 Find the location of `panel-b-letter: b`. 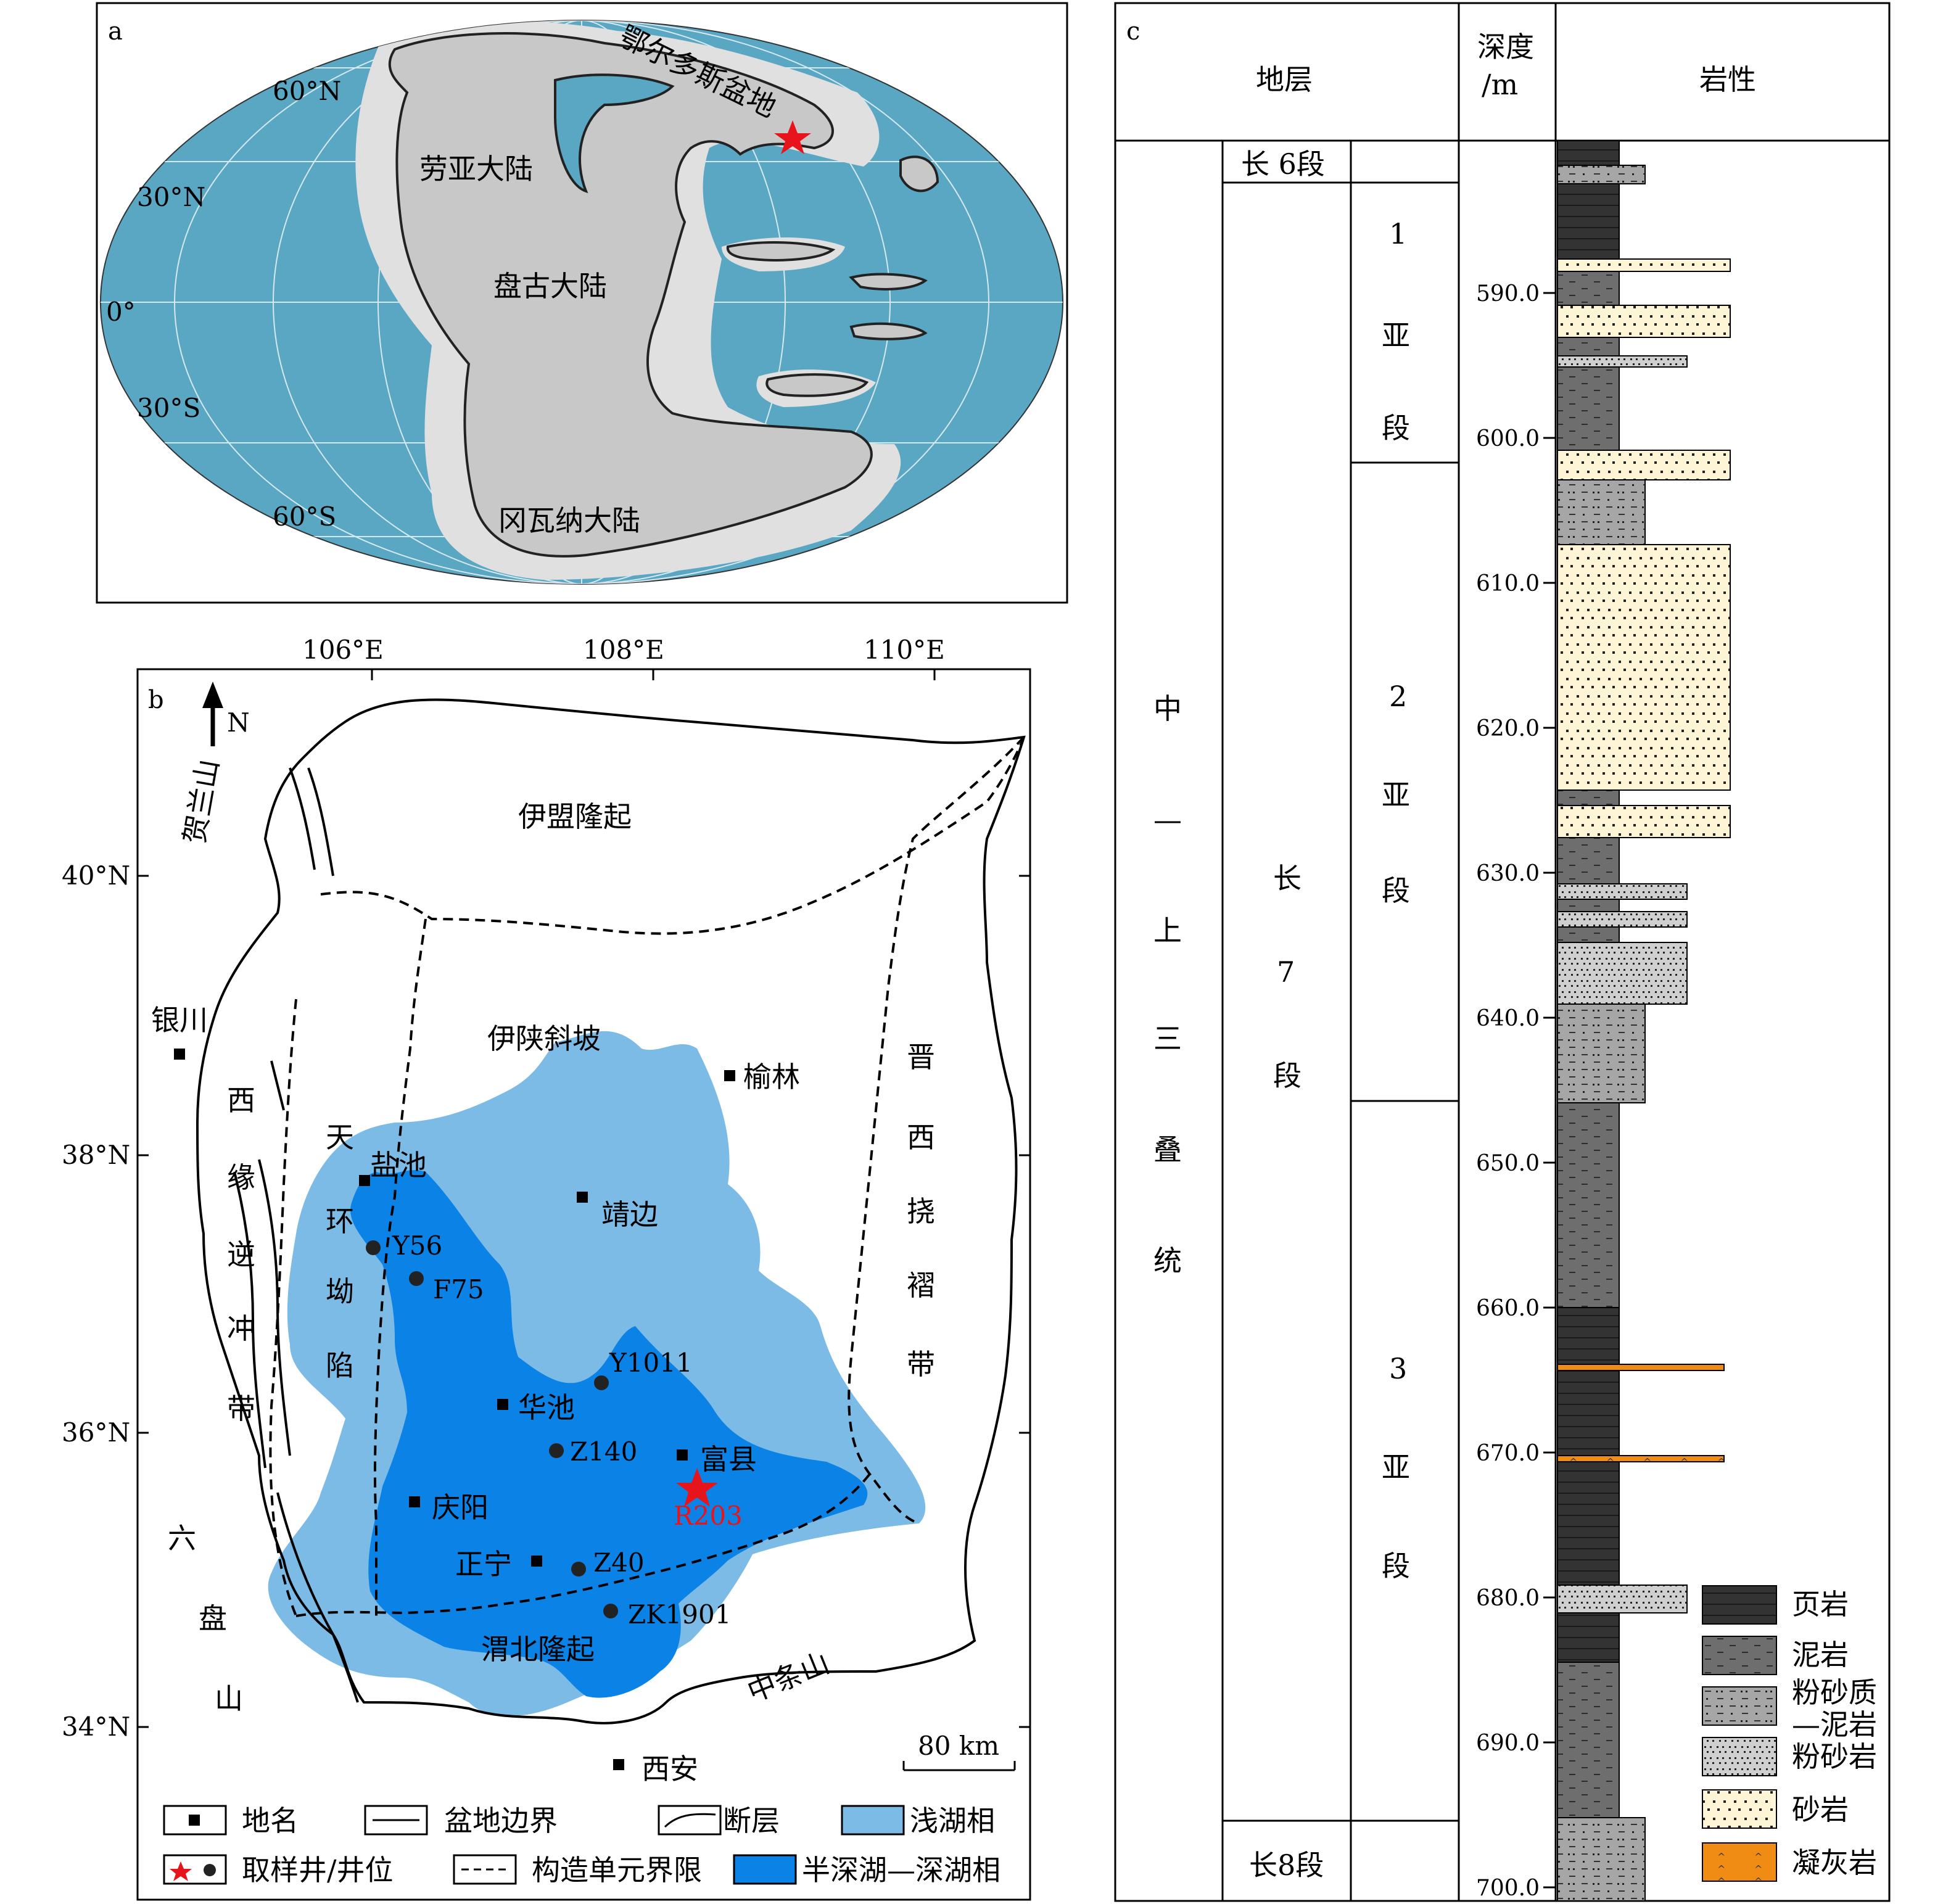

panel-b-letter: b is located at coordinates (156, 700).